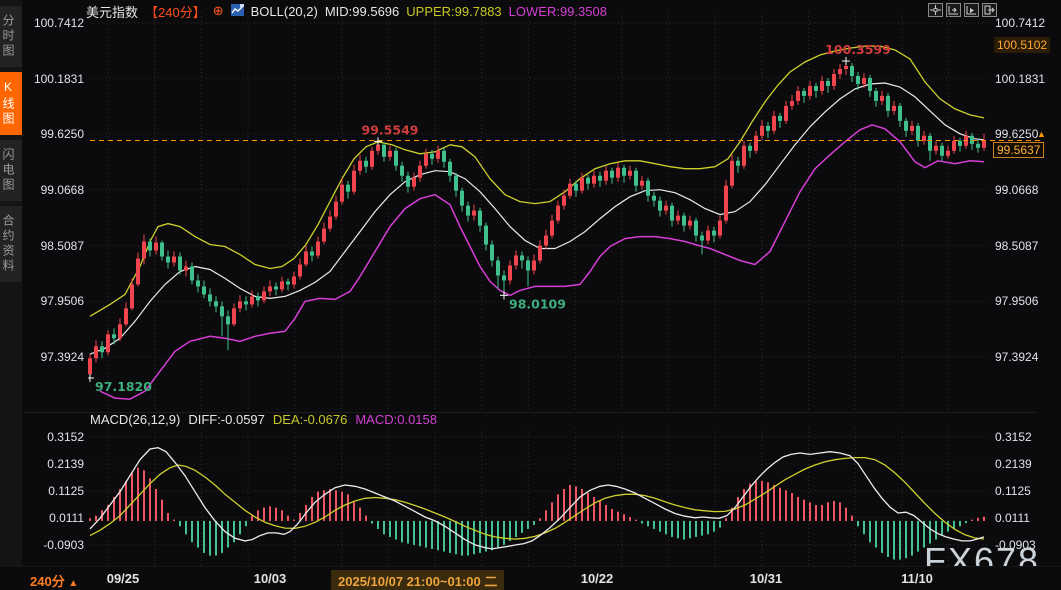 This screenshot has height=590, width=1061. I want to click on sidebar-item-K线图: K线图, so click(11, 103).